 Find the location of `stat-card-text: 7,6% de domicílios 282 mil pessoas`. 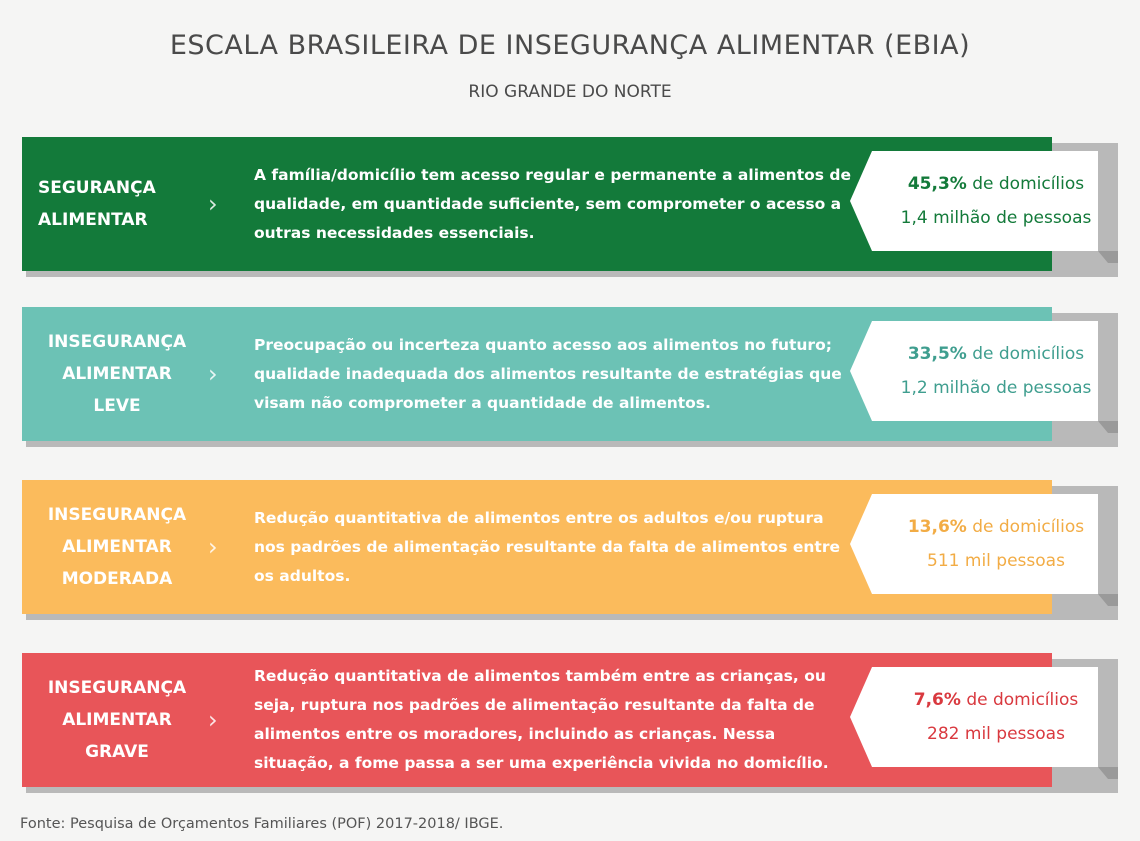

stat-card-text: 7,6% de domicílios 282 mil pessoas is located at coordinates (996, 717).